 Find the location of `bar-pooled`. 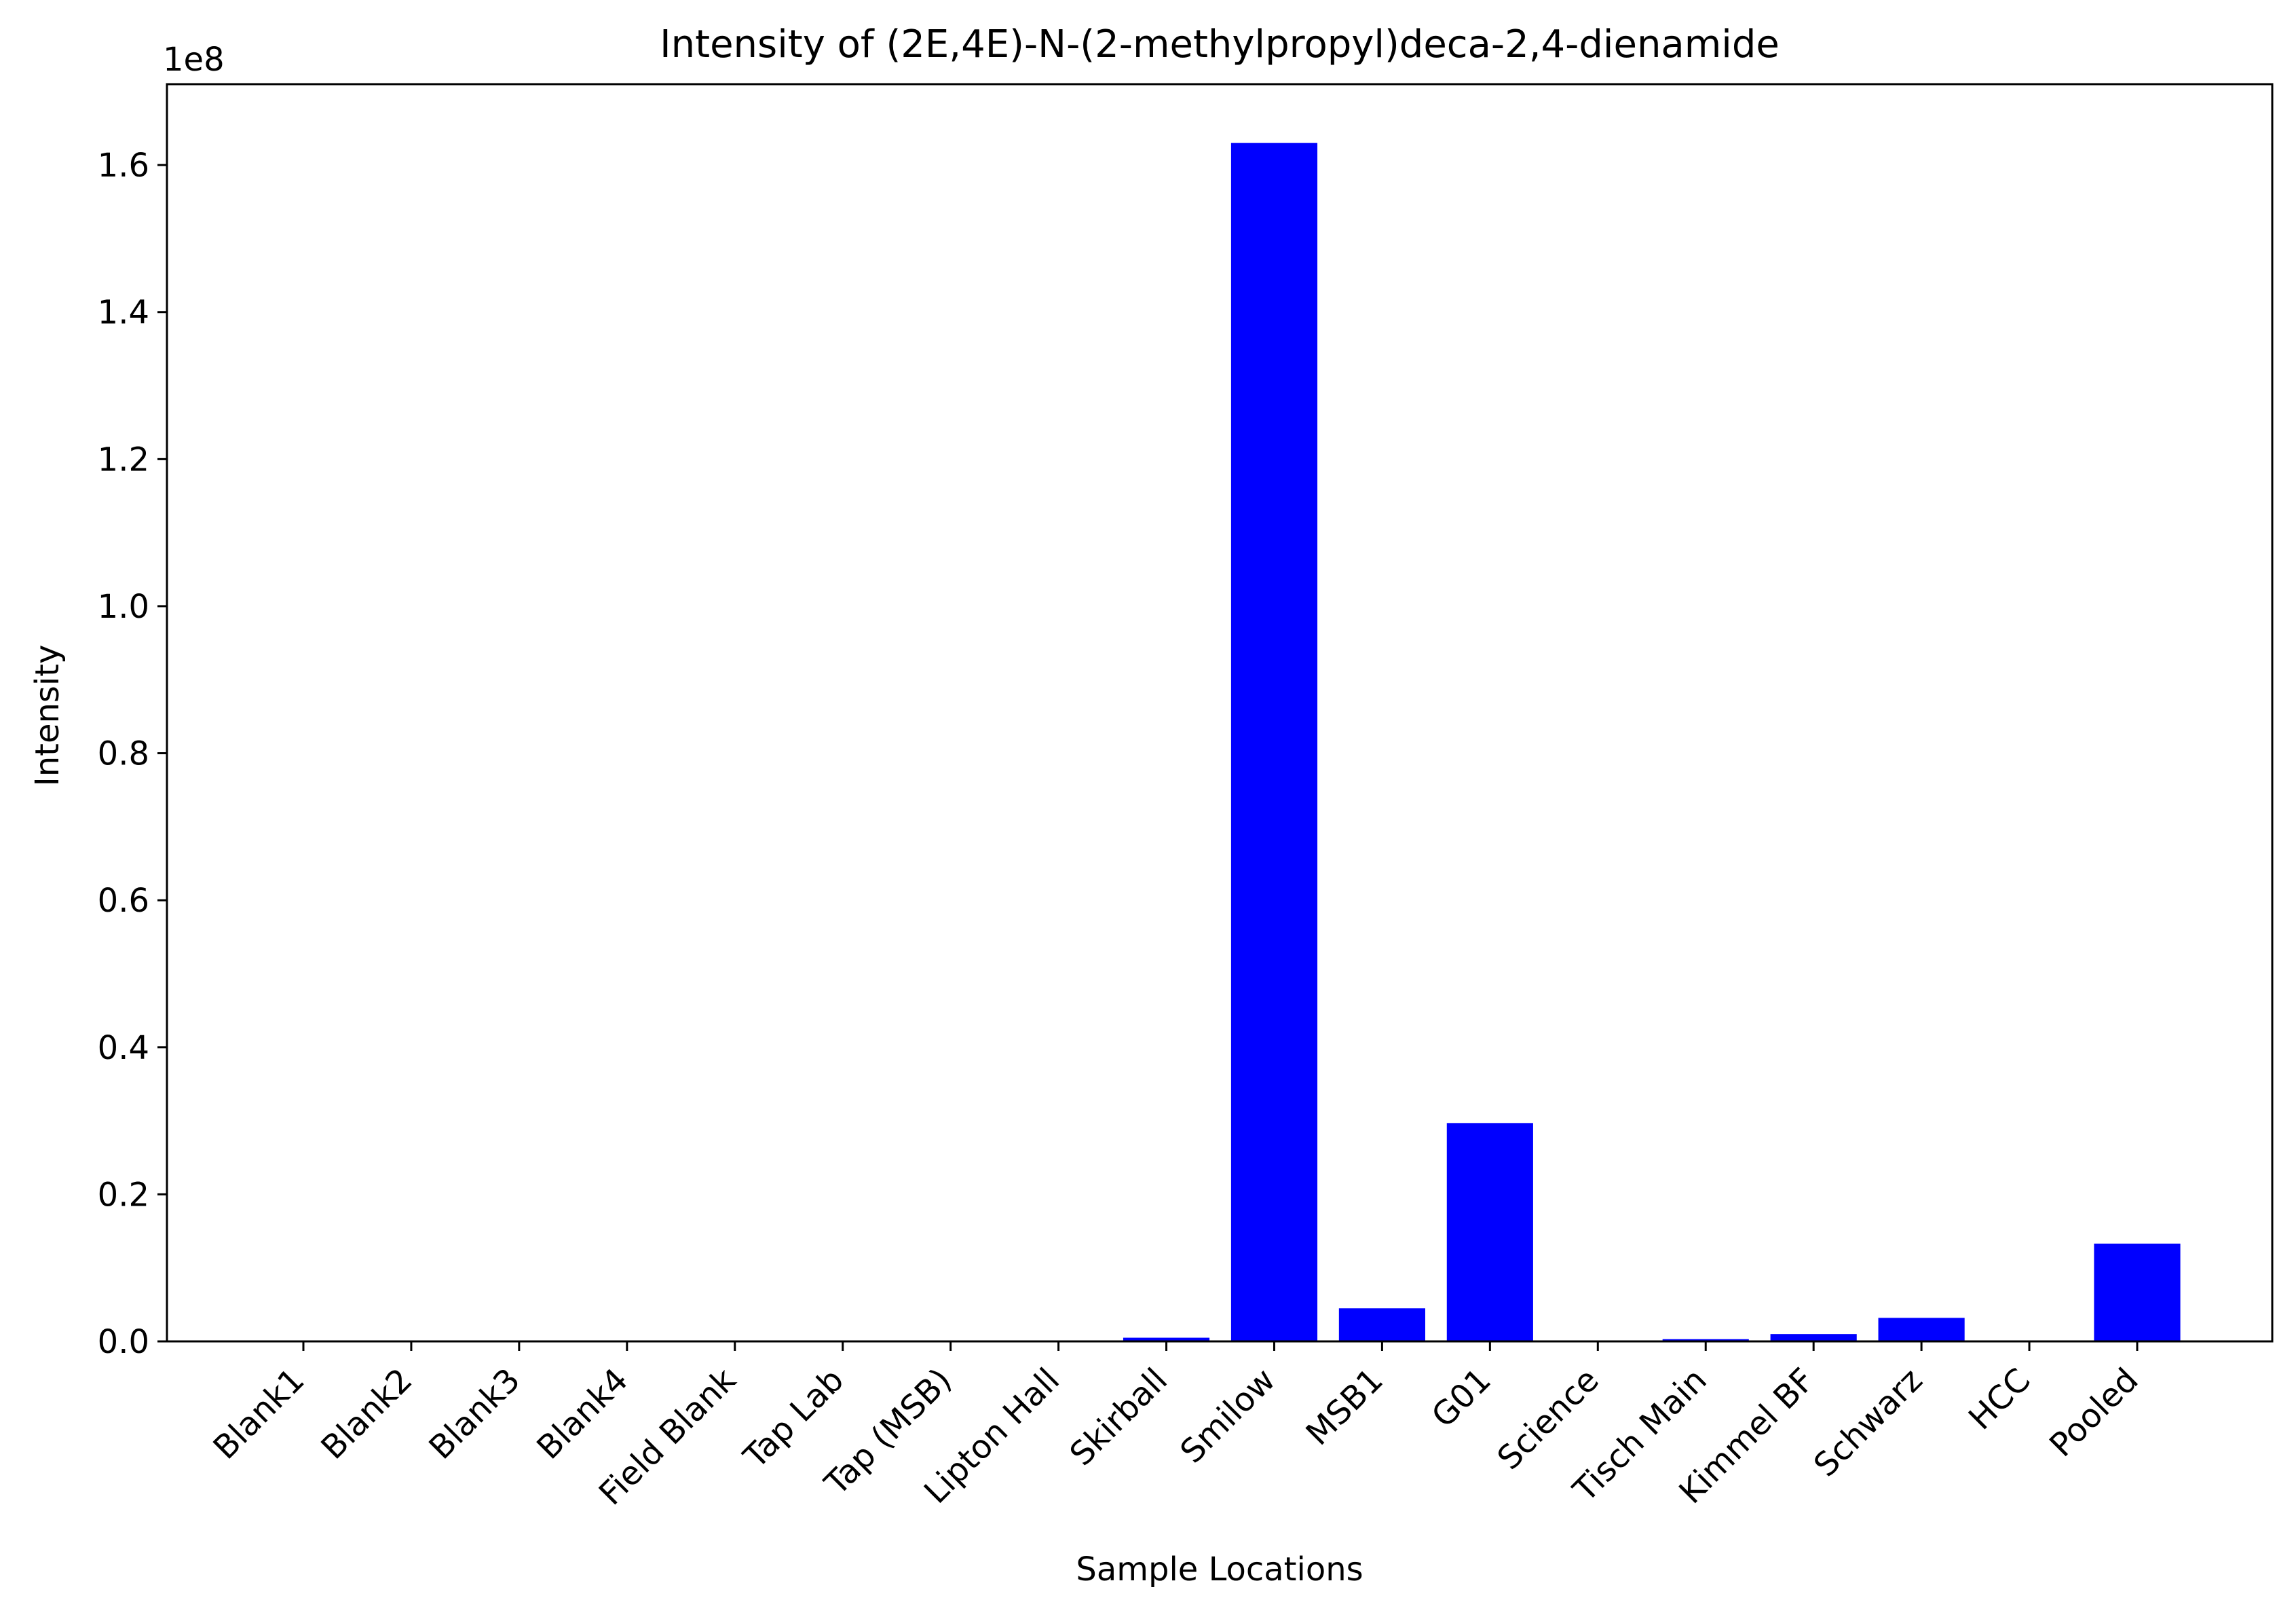

bar-pooled is located at coordinates (2137, 1292).